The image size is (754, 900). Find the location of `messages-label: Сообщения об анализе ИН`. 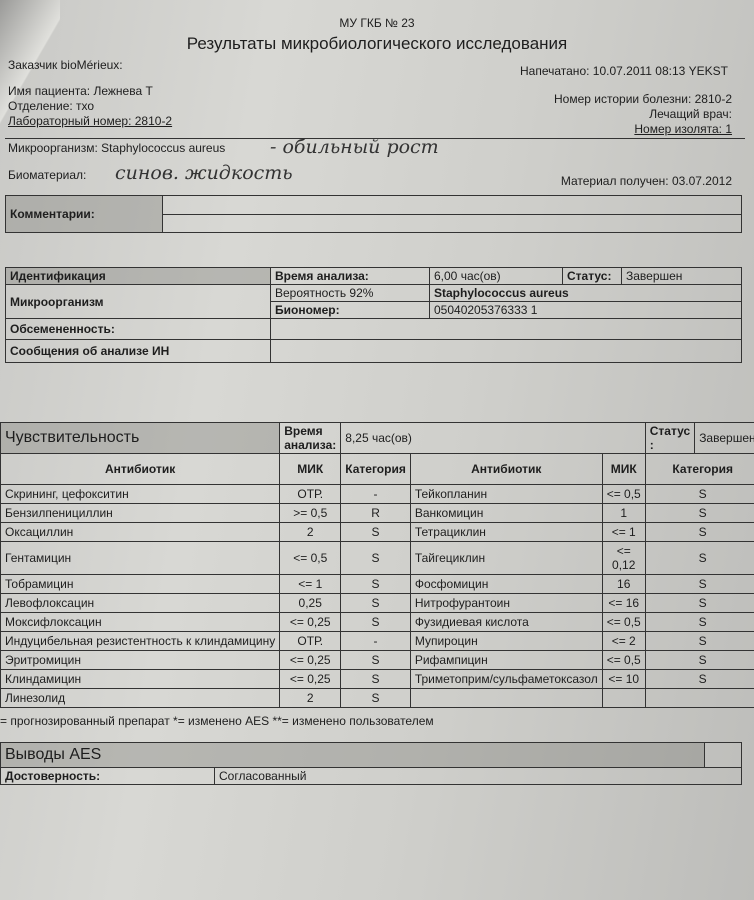

messages-label: Сообщения об анализе ИН is located at coordinates (138, 351).